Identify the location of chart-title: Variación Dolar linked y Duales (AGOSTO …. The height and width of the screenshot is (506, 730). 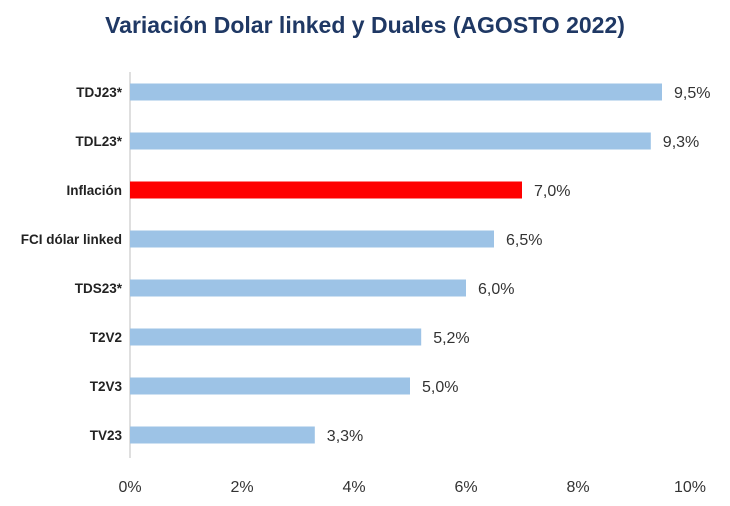
(365, 25).